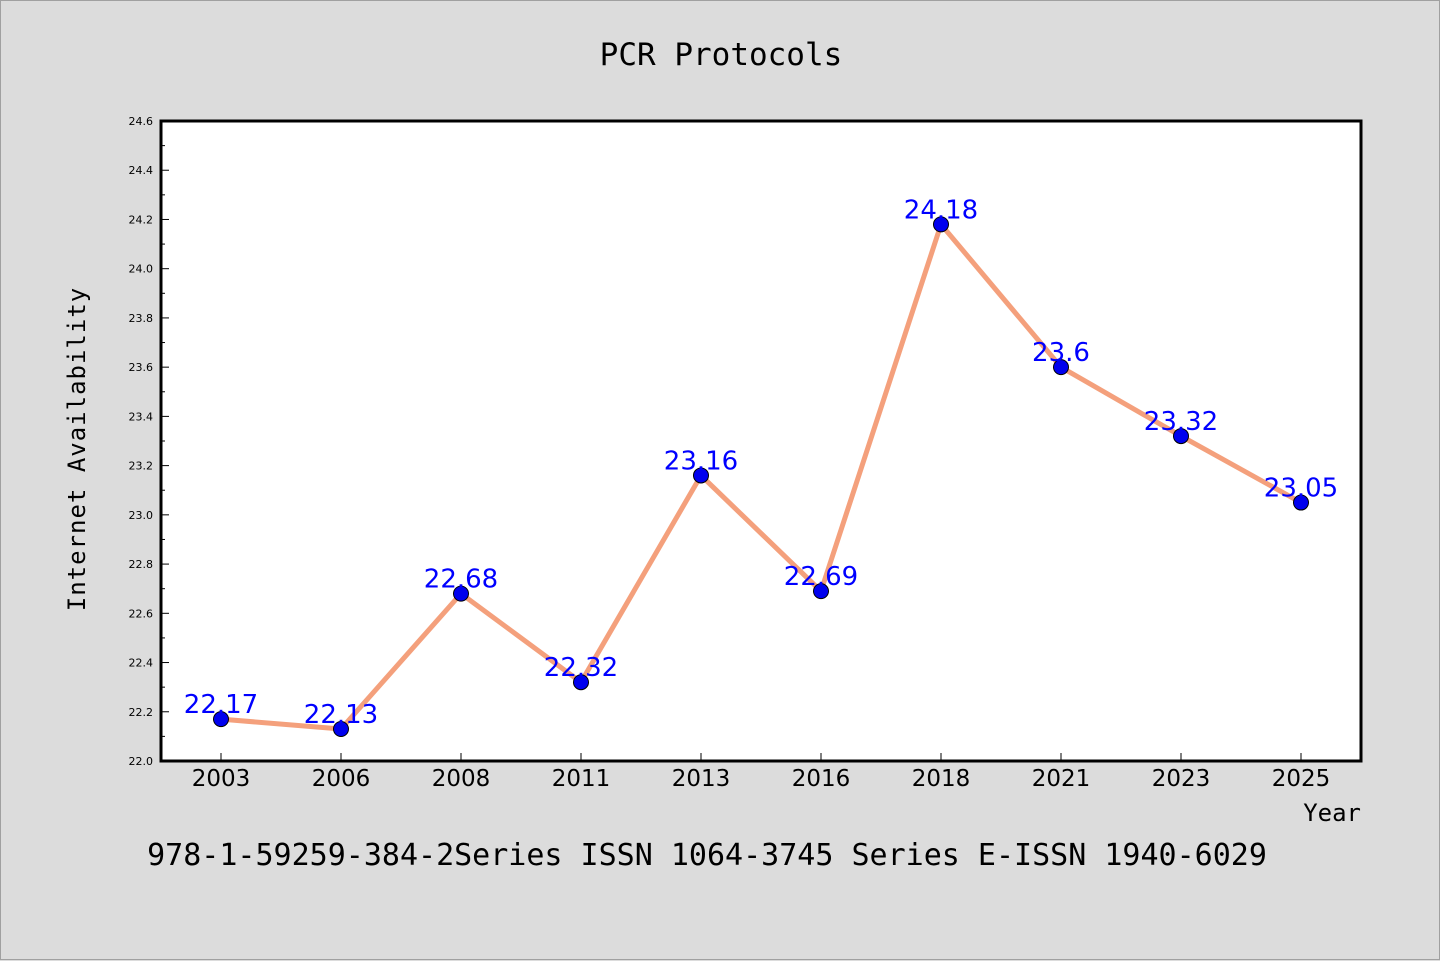 This screenshot has height=961, width=1440. Describe the element at coordinates (141, 663) in the screenshot. I see `y-tick-label: 22.4` at that location.